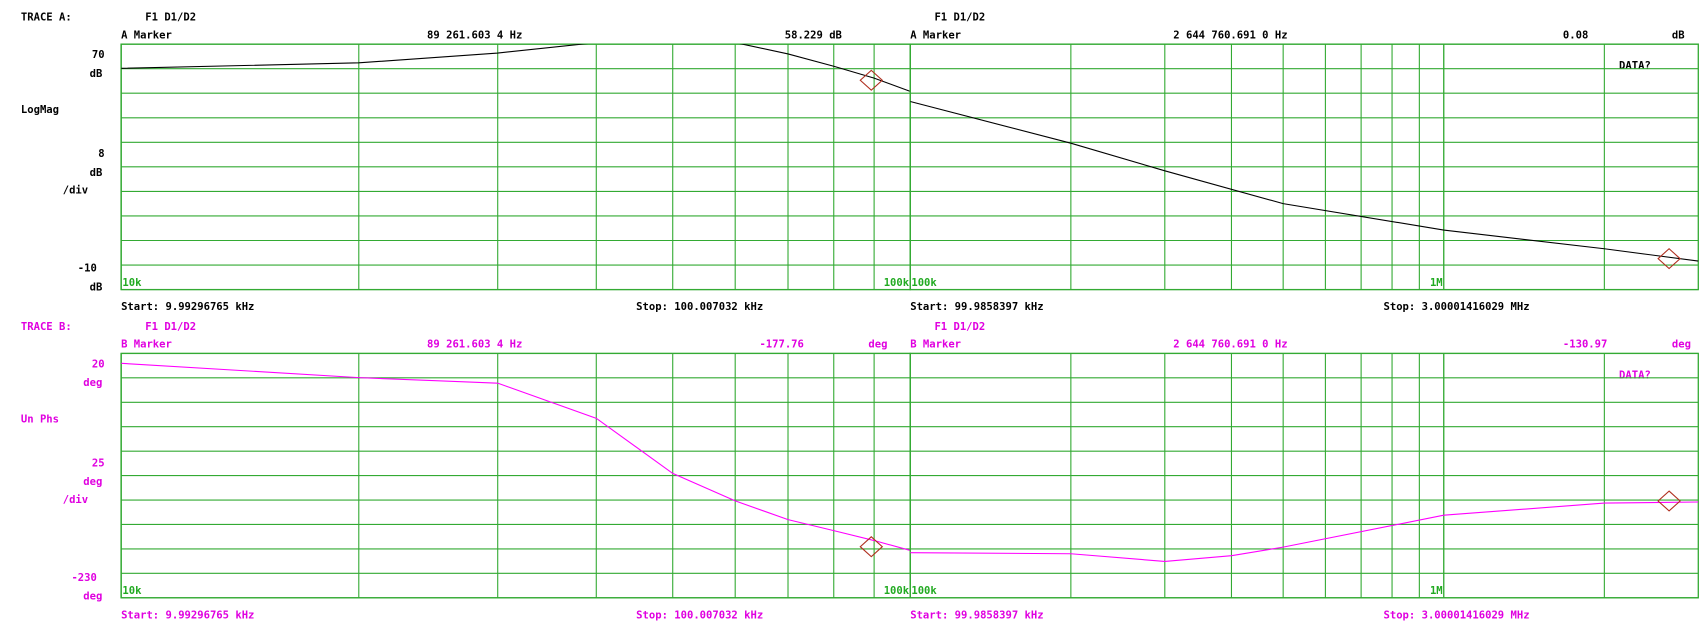 The image size is (1706, 632). I want to click on per-div: 8, so click(101, 154).